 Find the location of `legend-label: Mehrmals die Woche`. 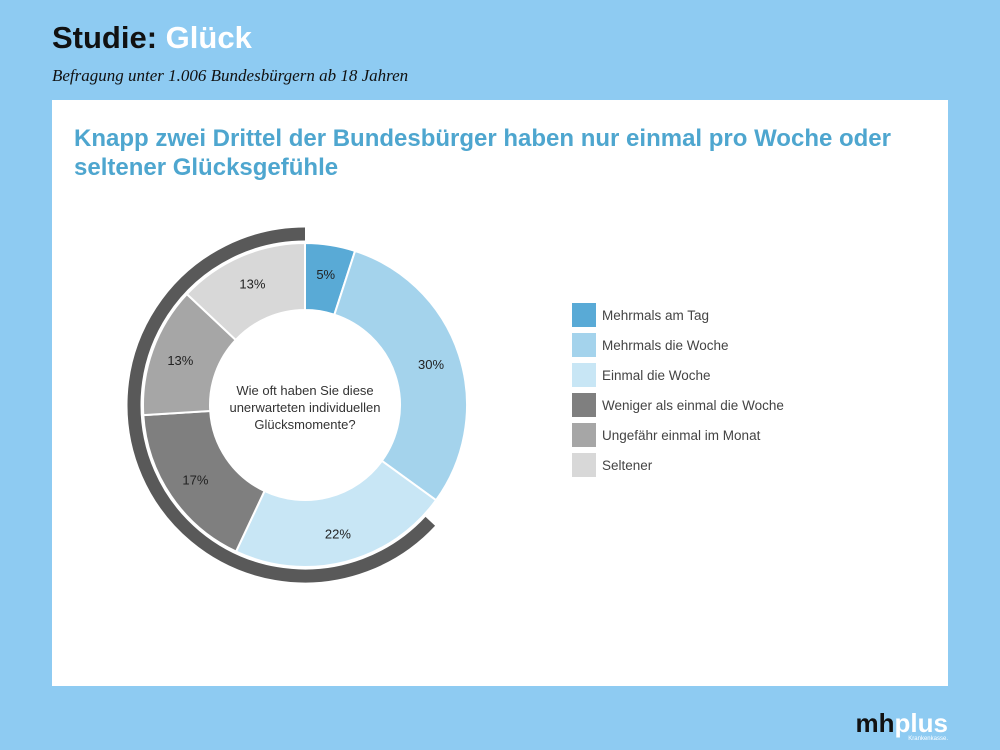

legend-label: Mehrmals die Woche is located at coordinates (665, 345).